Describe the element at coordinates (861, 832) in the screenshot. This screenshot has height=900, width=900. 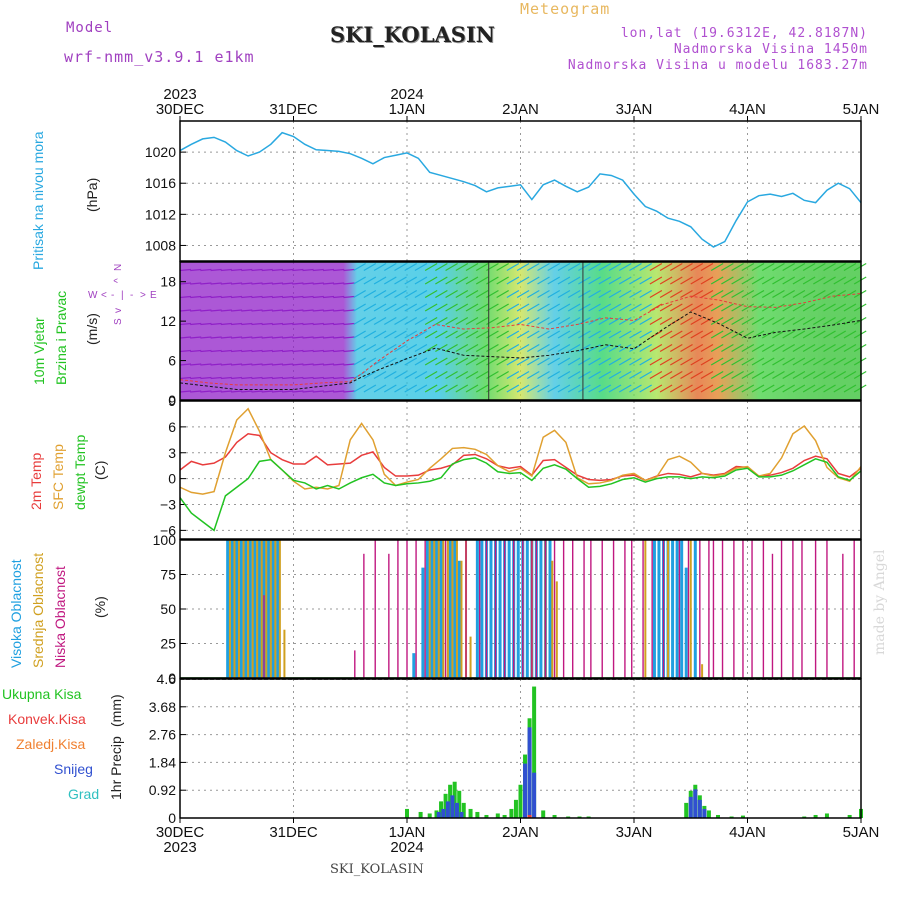
I see `time-label-bottom: 5JAN` at that location.